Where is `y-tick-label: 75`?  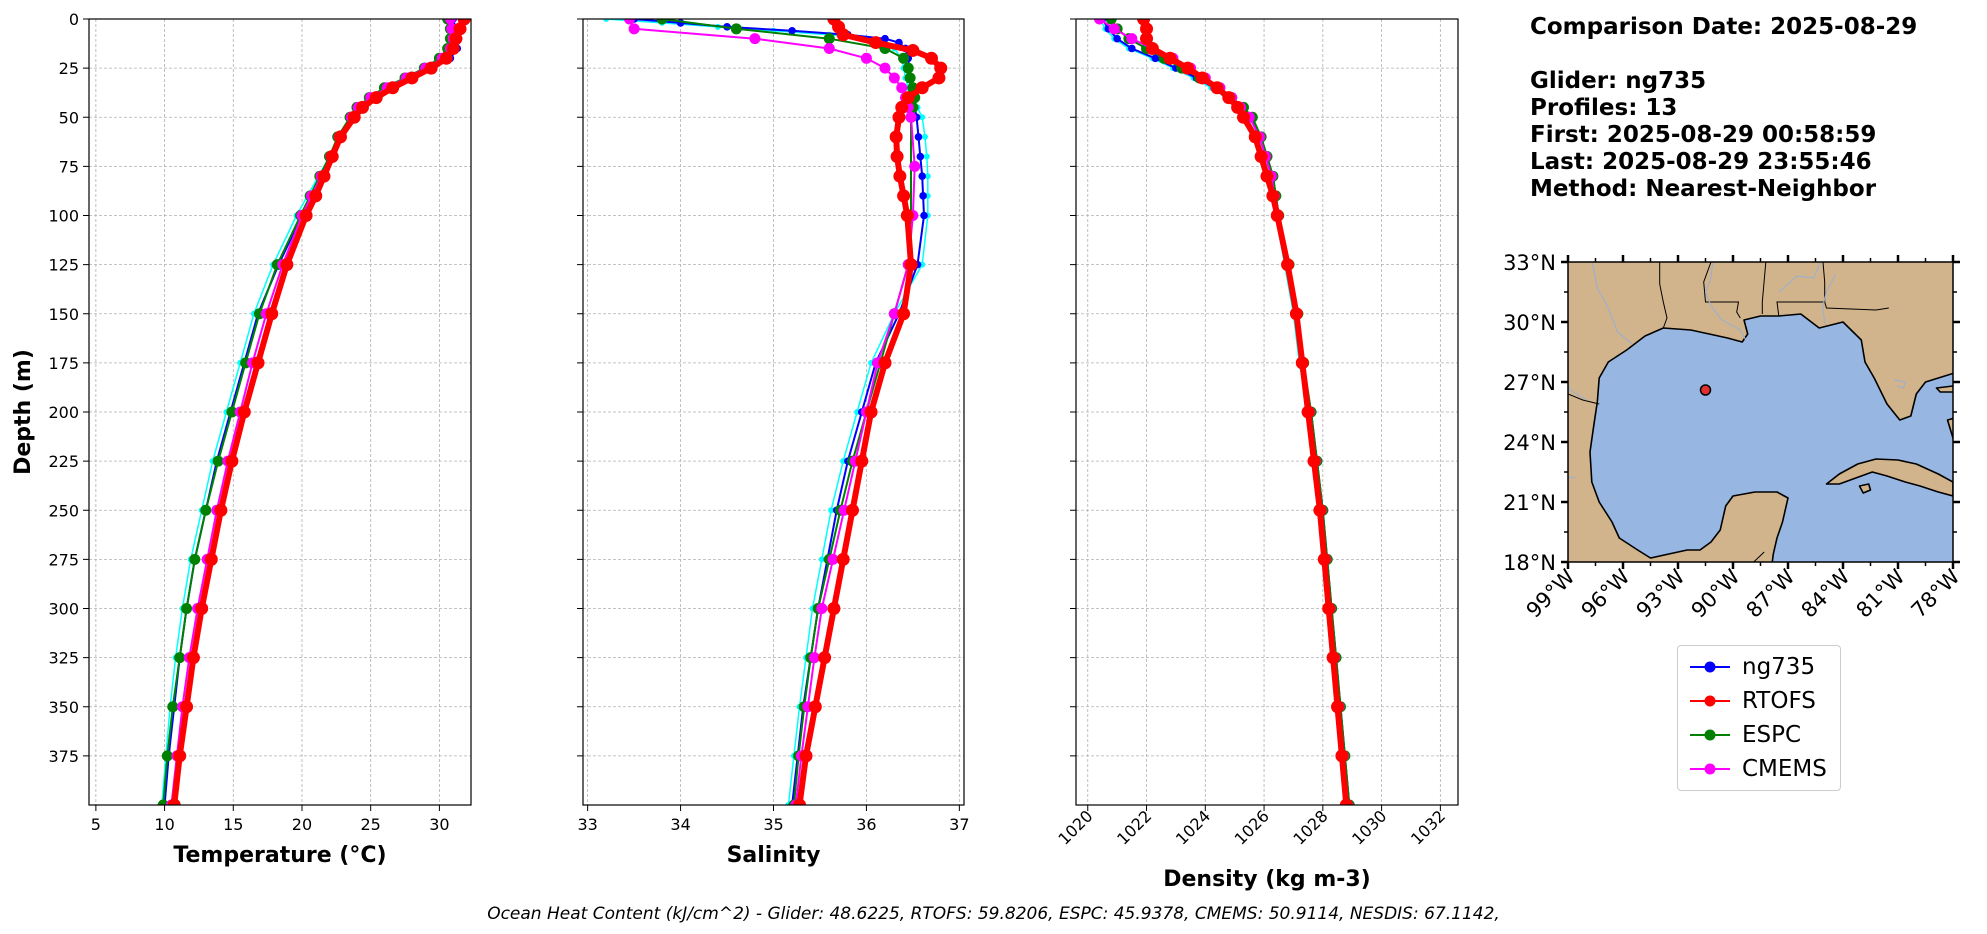
y-tick-label: 75 is located at coordinates (69, 166).